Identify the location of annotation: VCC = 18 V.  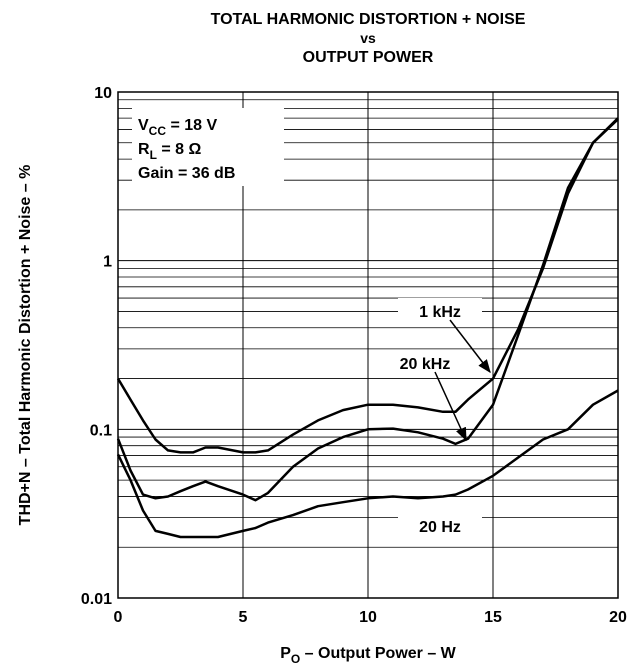
(177, 127).